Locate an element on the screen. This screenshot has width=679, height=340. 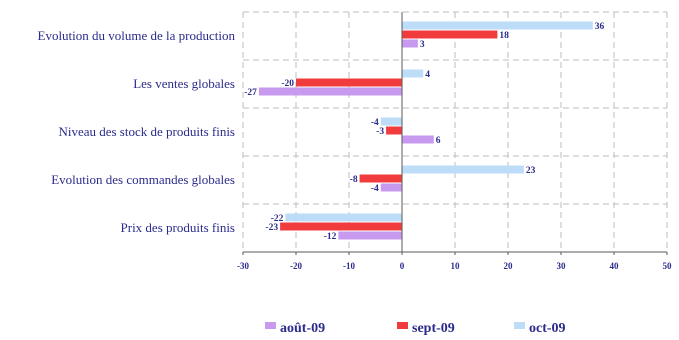
x-tick-label: -10 is located at coordinates (349, 266).